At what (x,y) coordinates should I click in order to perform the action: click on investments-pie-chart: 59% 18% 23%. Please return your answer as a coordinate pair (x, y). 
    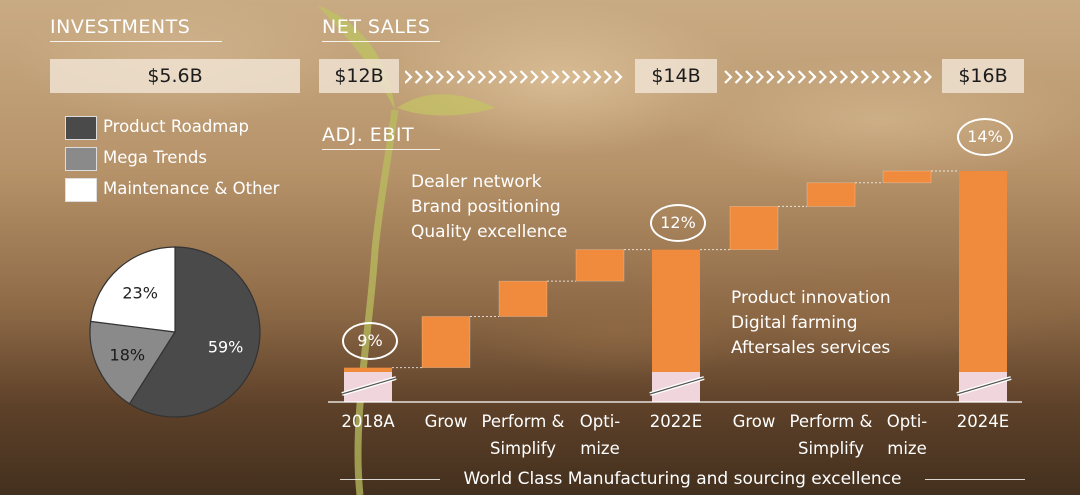
    Looking at the image, I should click on (175, 332).